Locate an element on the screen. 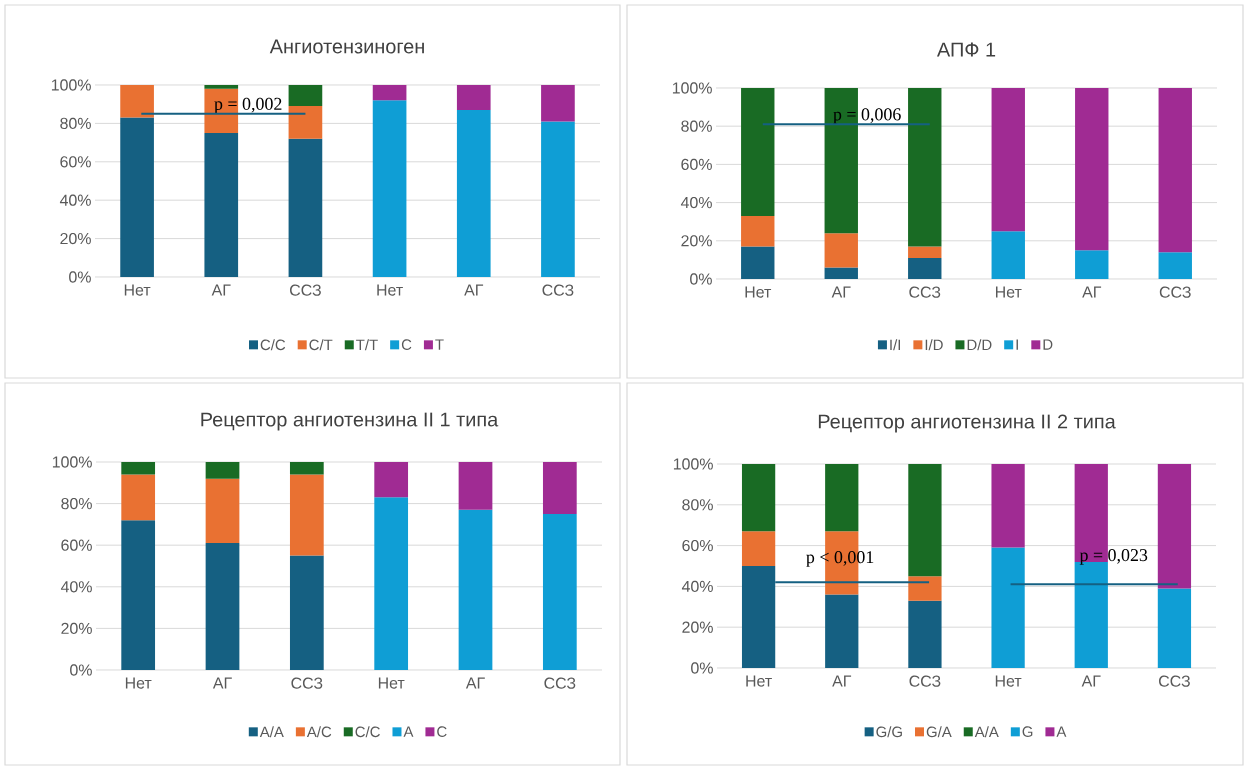  annotation: p = 0,006 is located at coordinates (867, 116).